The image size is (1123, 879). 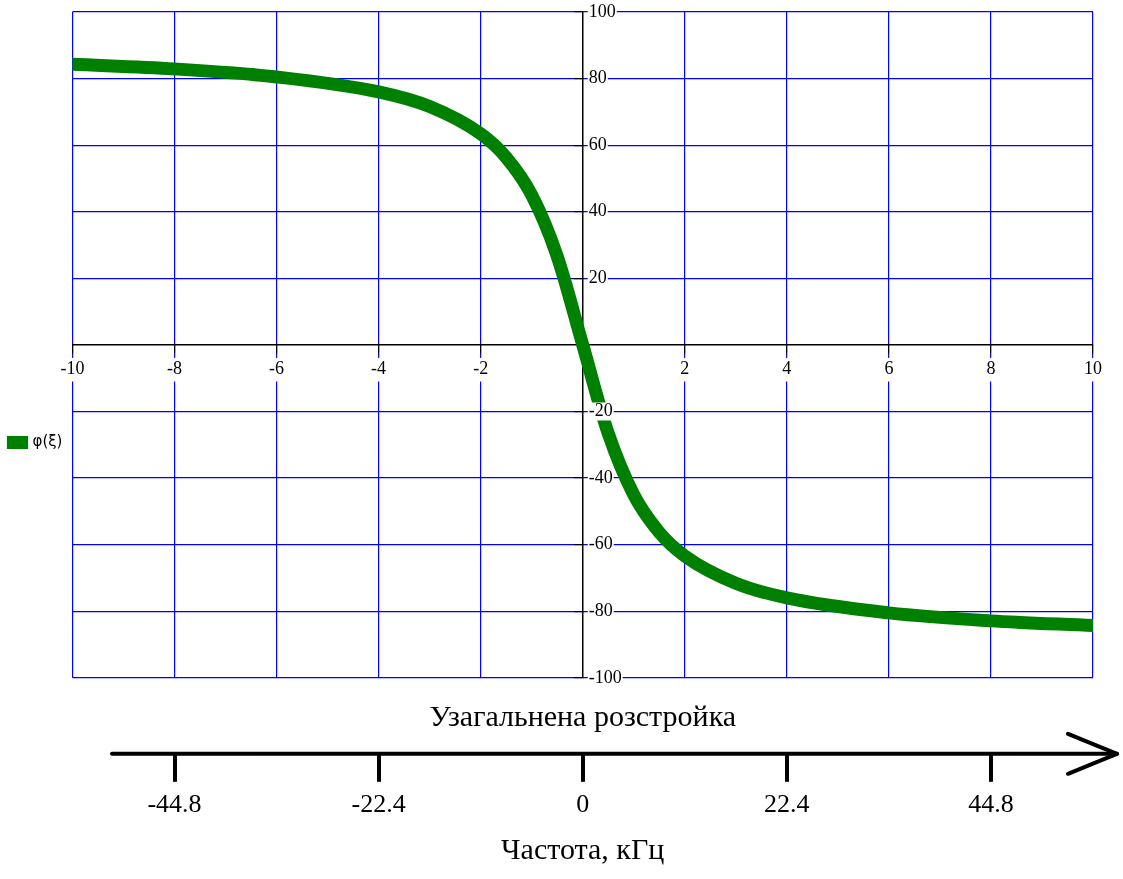 I want to click on x-tick-label: 10, so click(x=1093, y=368).